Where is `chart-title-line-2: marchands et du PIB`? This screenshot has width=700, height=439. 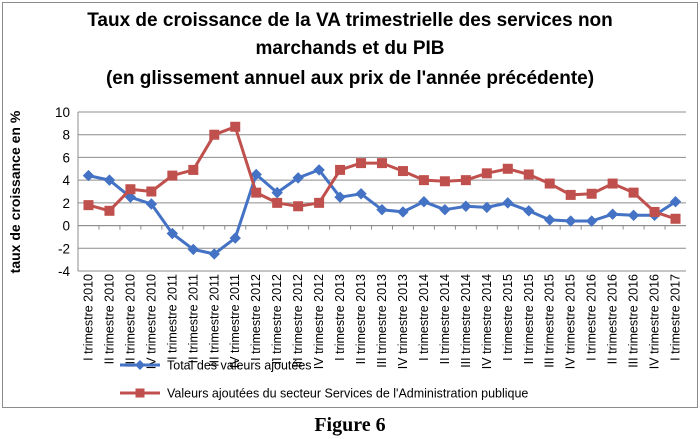
chart-title-line-2: marchands et du PIB is located at coordinates (350, 48).